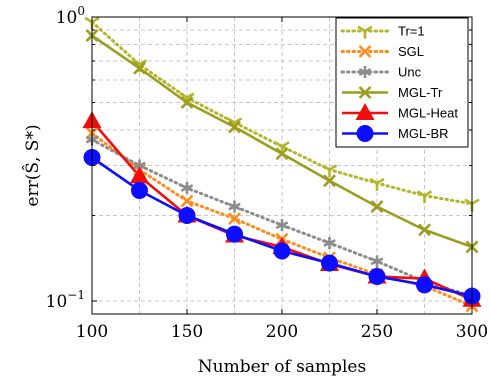  What do you see at coordinates (410, 72) in the screenshot?
I see `legend-label: Unc` at bounding box center [410, 72].